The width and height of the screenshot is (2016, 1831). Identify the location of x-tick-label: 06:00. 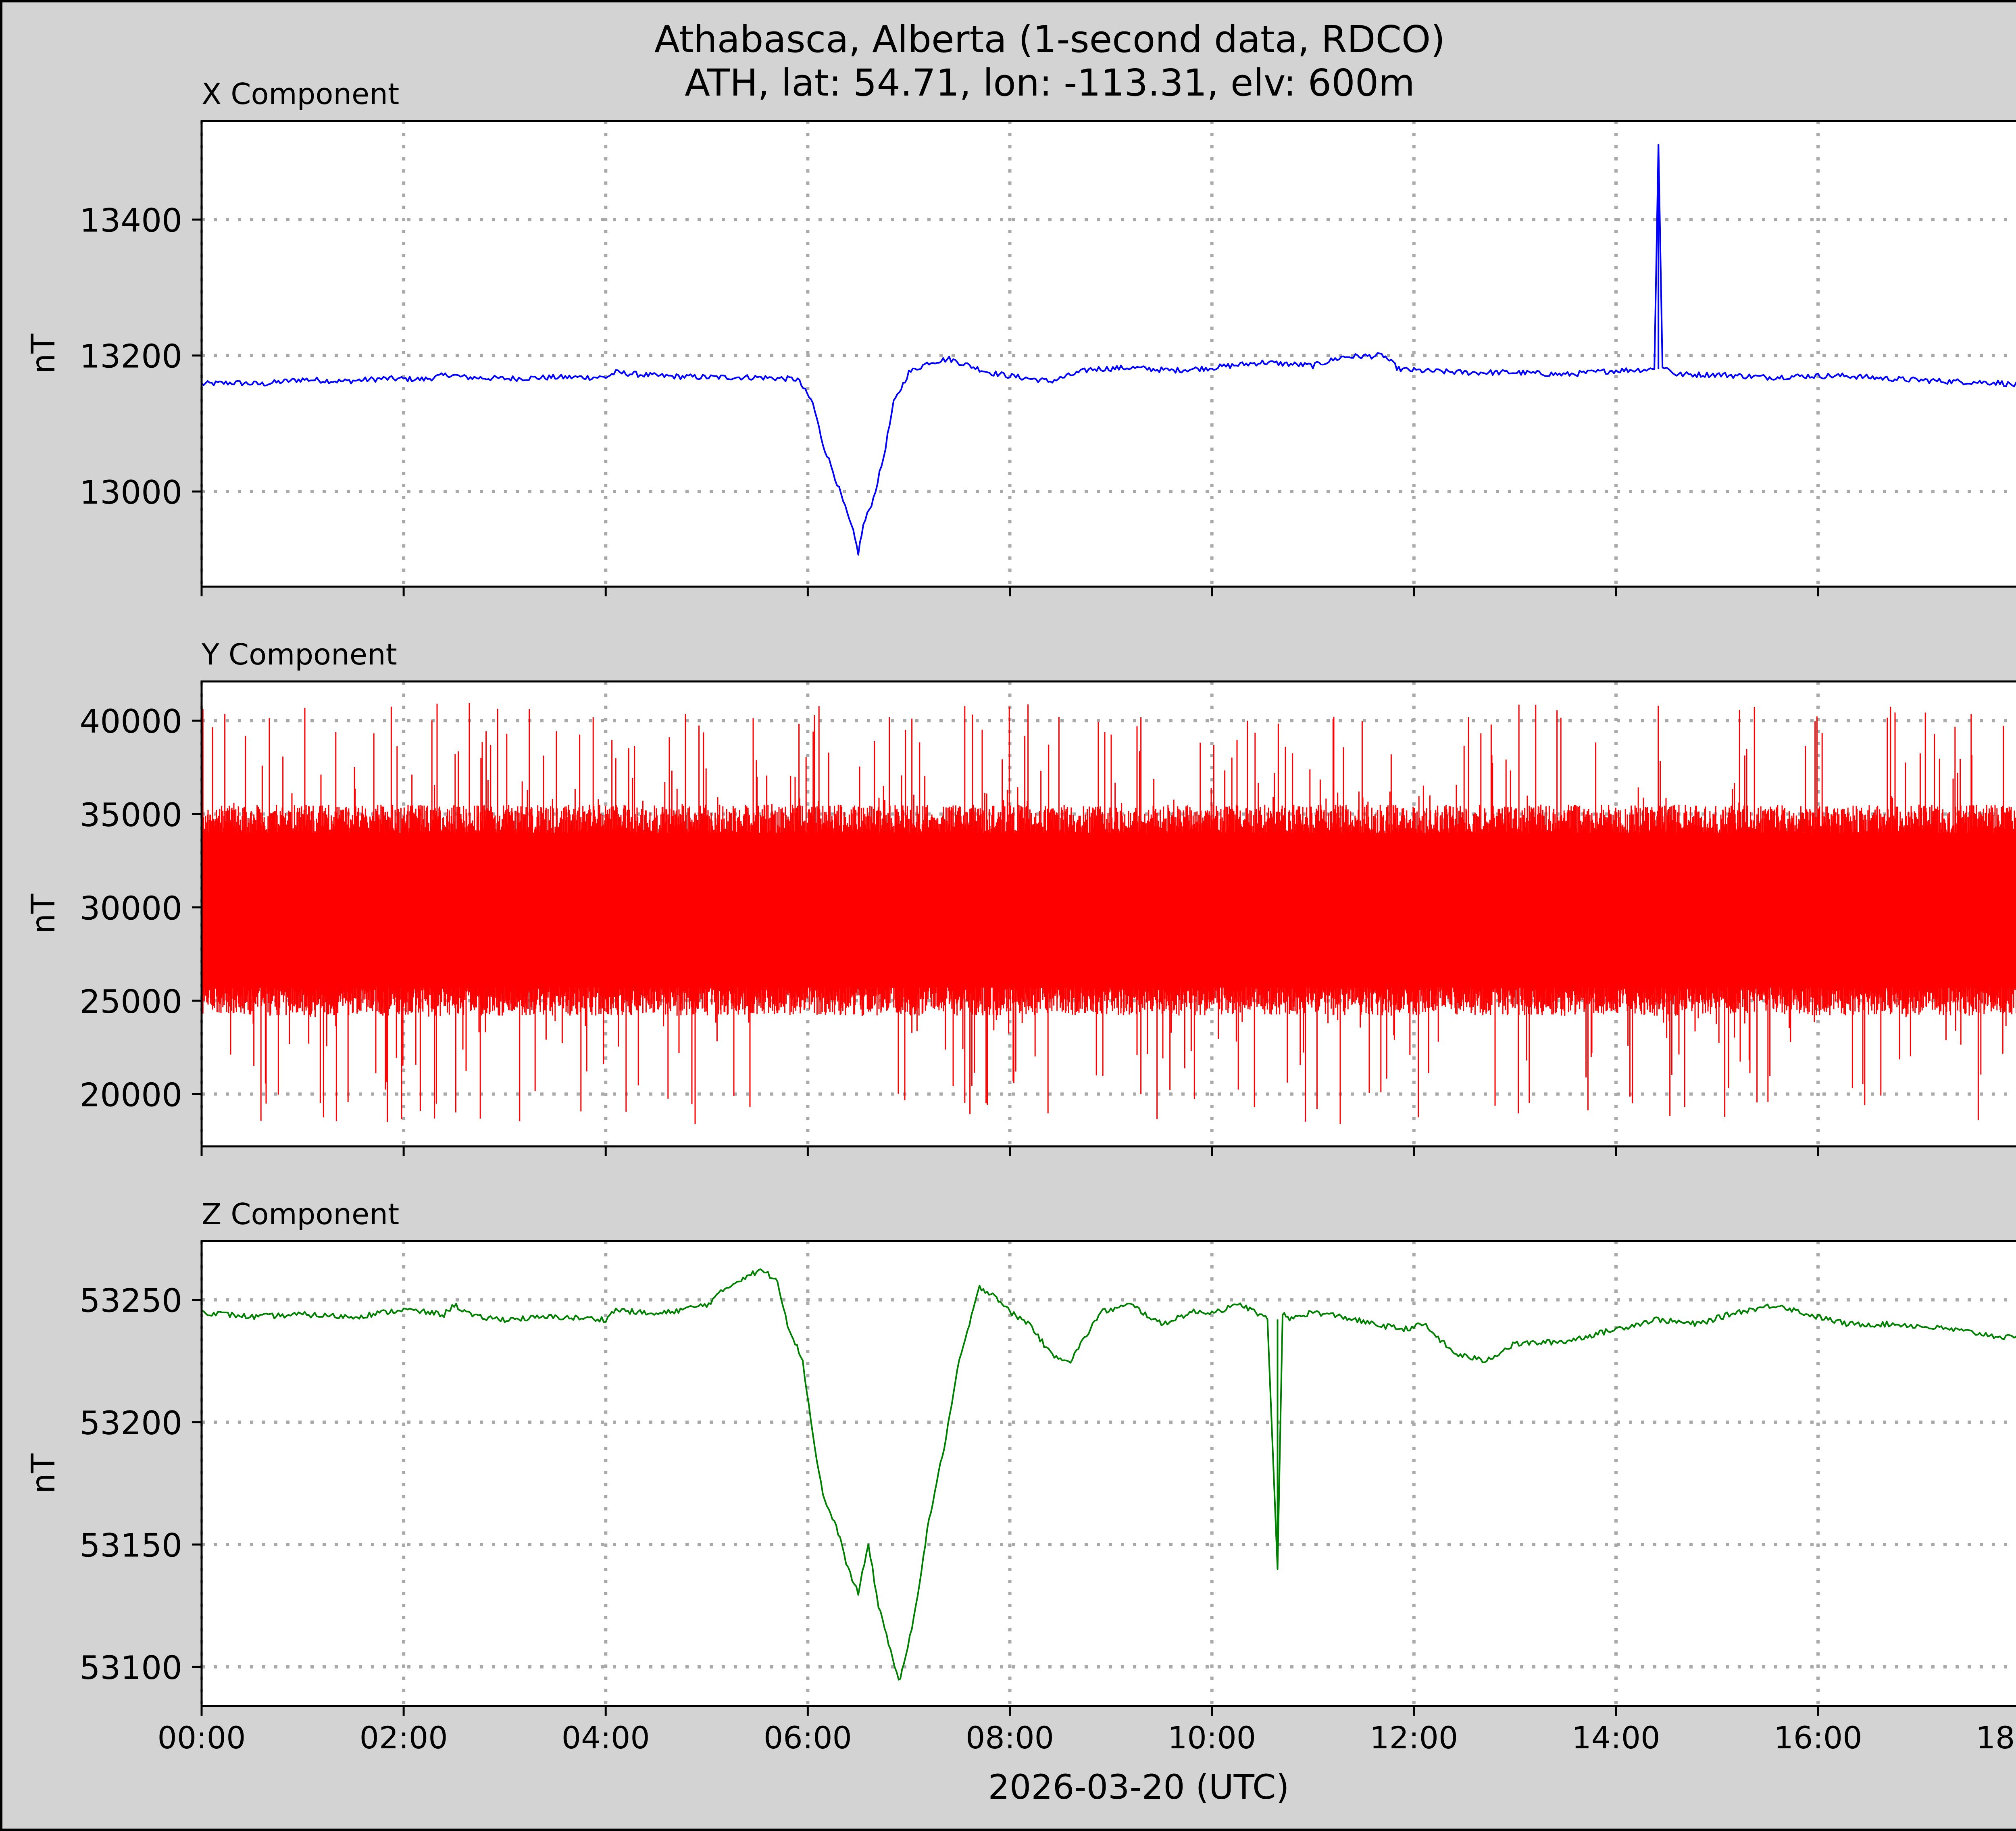
(808, 1738).